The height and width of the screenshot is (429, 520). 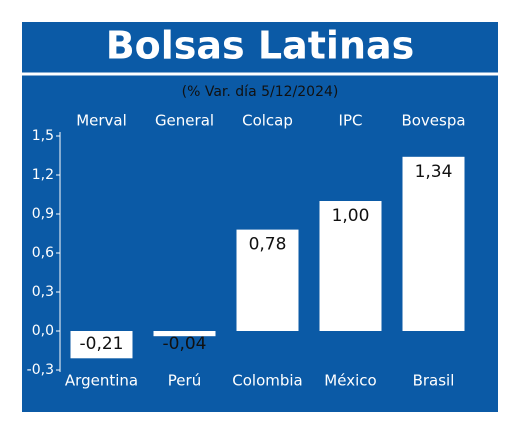 What do you see at coordinates (101, 121) in the screenshot?
I see `index-label: Merval` at bounding box center [101, 121].